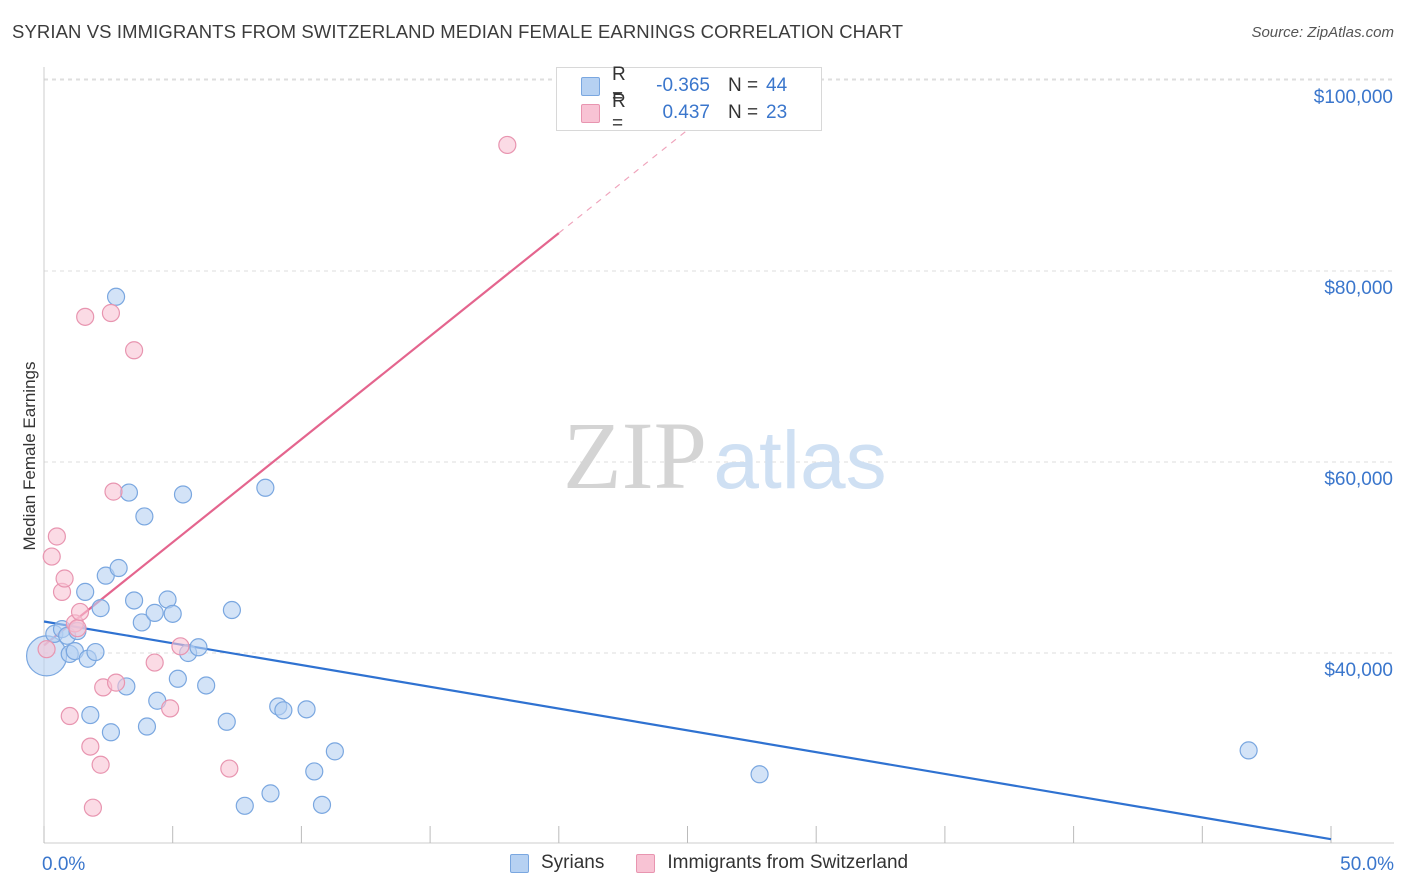  I want to click on watermark-atlas: atlas, so click(799, 460).